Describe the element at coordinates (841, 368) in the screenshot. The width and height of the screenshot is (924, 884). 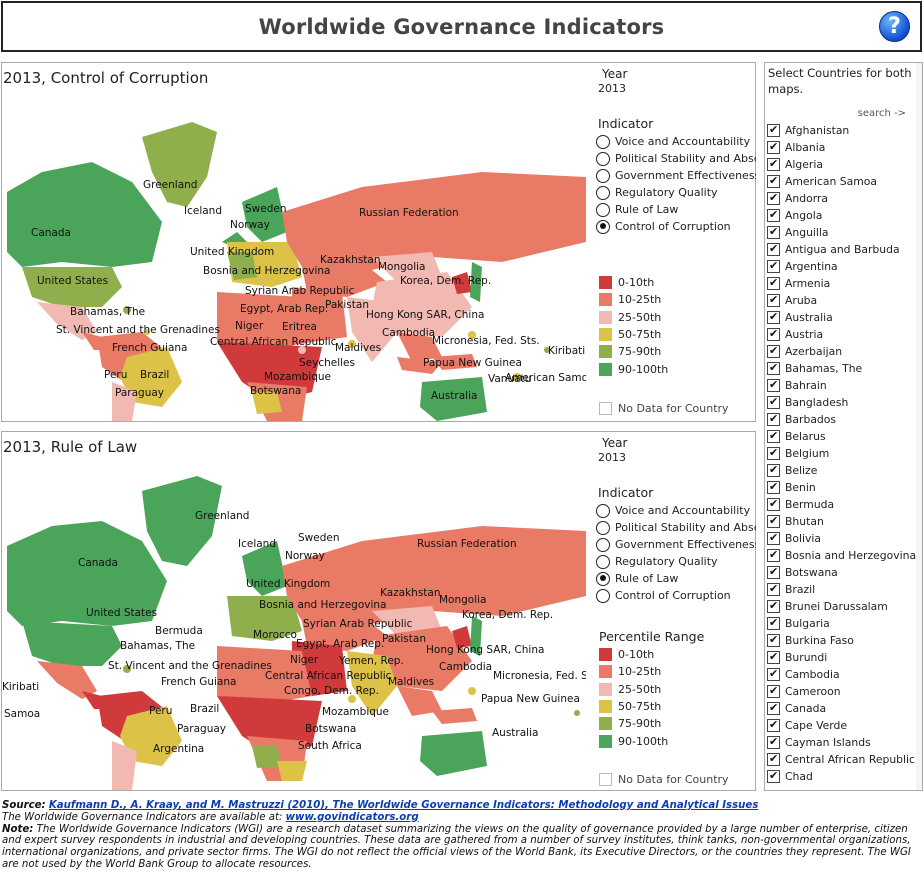
I see `country-checkbox-item: Bahamas, The` at that location.